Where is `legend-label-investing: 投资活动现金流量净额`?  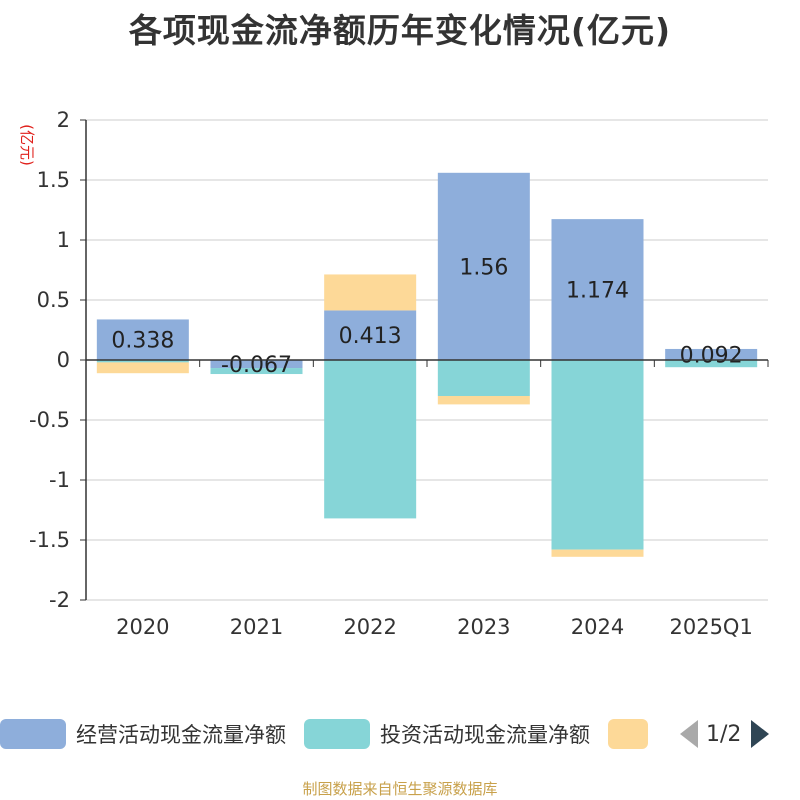 legend-label-investing: 投资活动现金流量净额 is located at coordinates (485, 735).